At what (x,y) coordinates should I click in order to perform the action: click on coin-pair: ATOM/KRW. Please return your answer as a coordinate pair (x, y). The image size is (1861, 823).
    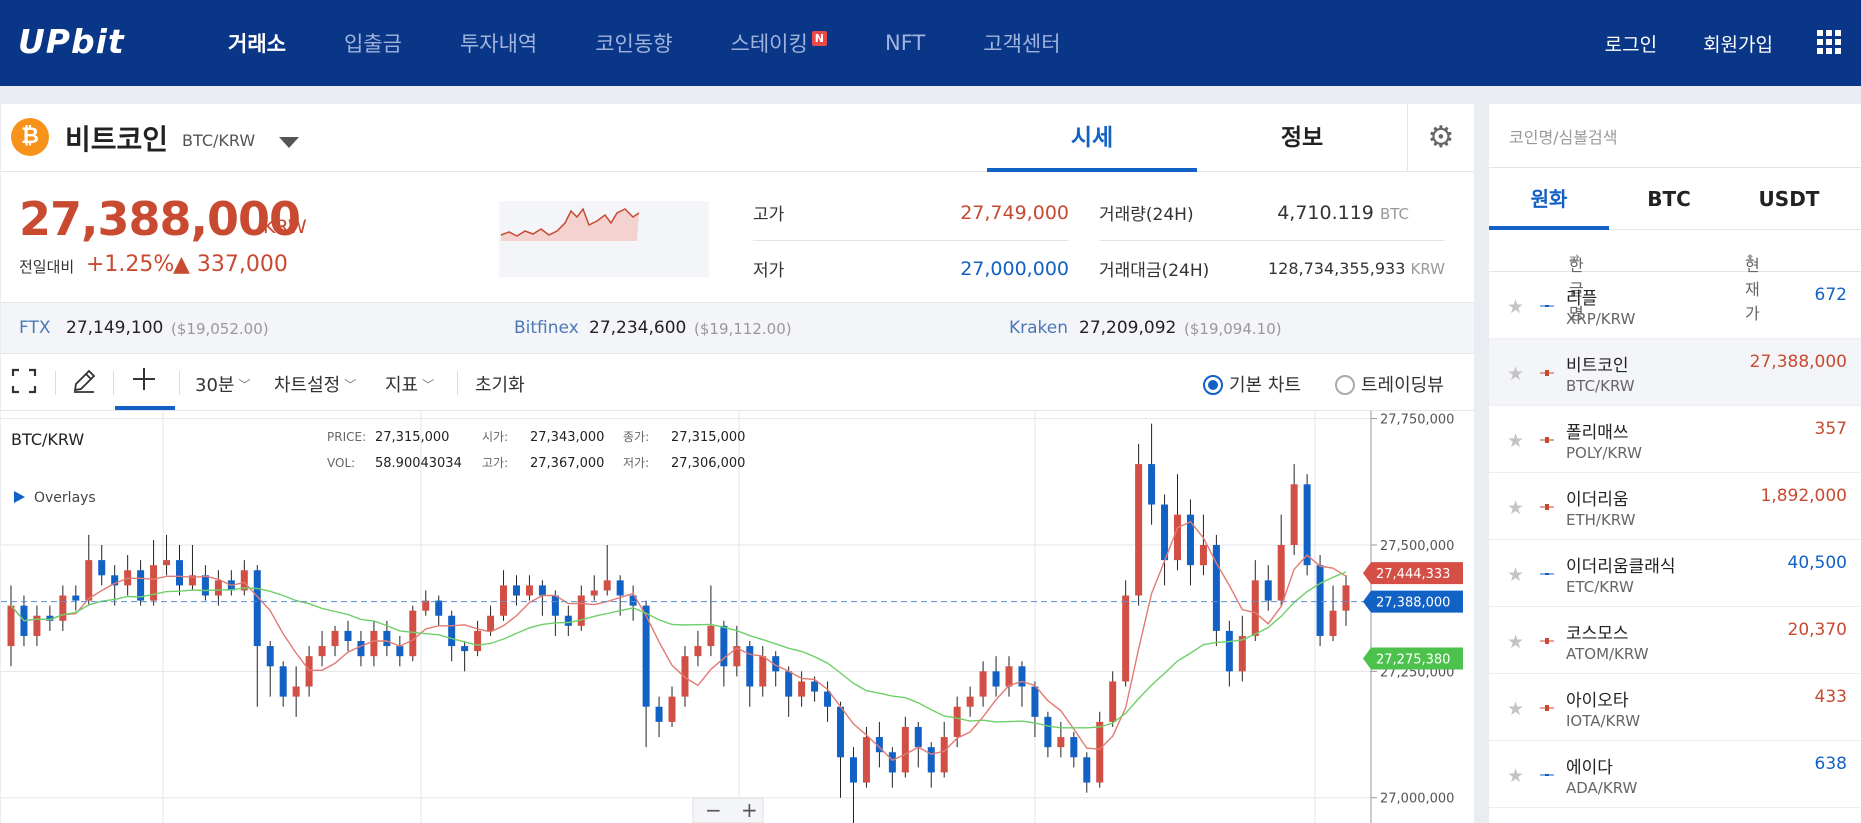
    Looking at the image, I should click on (1607, 654).